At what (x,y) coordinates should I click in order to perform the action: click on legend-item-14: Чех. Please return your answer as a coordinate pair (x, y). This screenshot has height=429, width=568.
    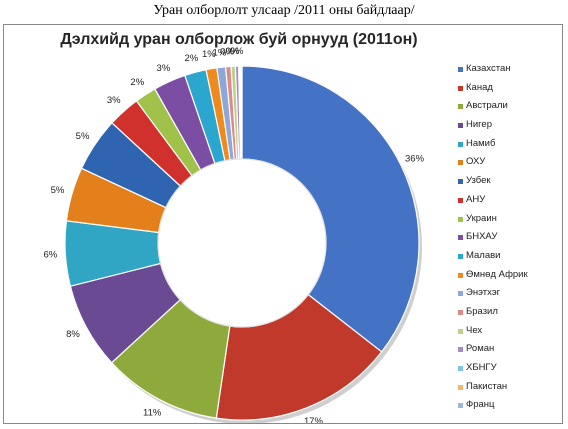
    Looking at the image, I should click on (510, 333).